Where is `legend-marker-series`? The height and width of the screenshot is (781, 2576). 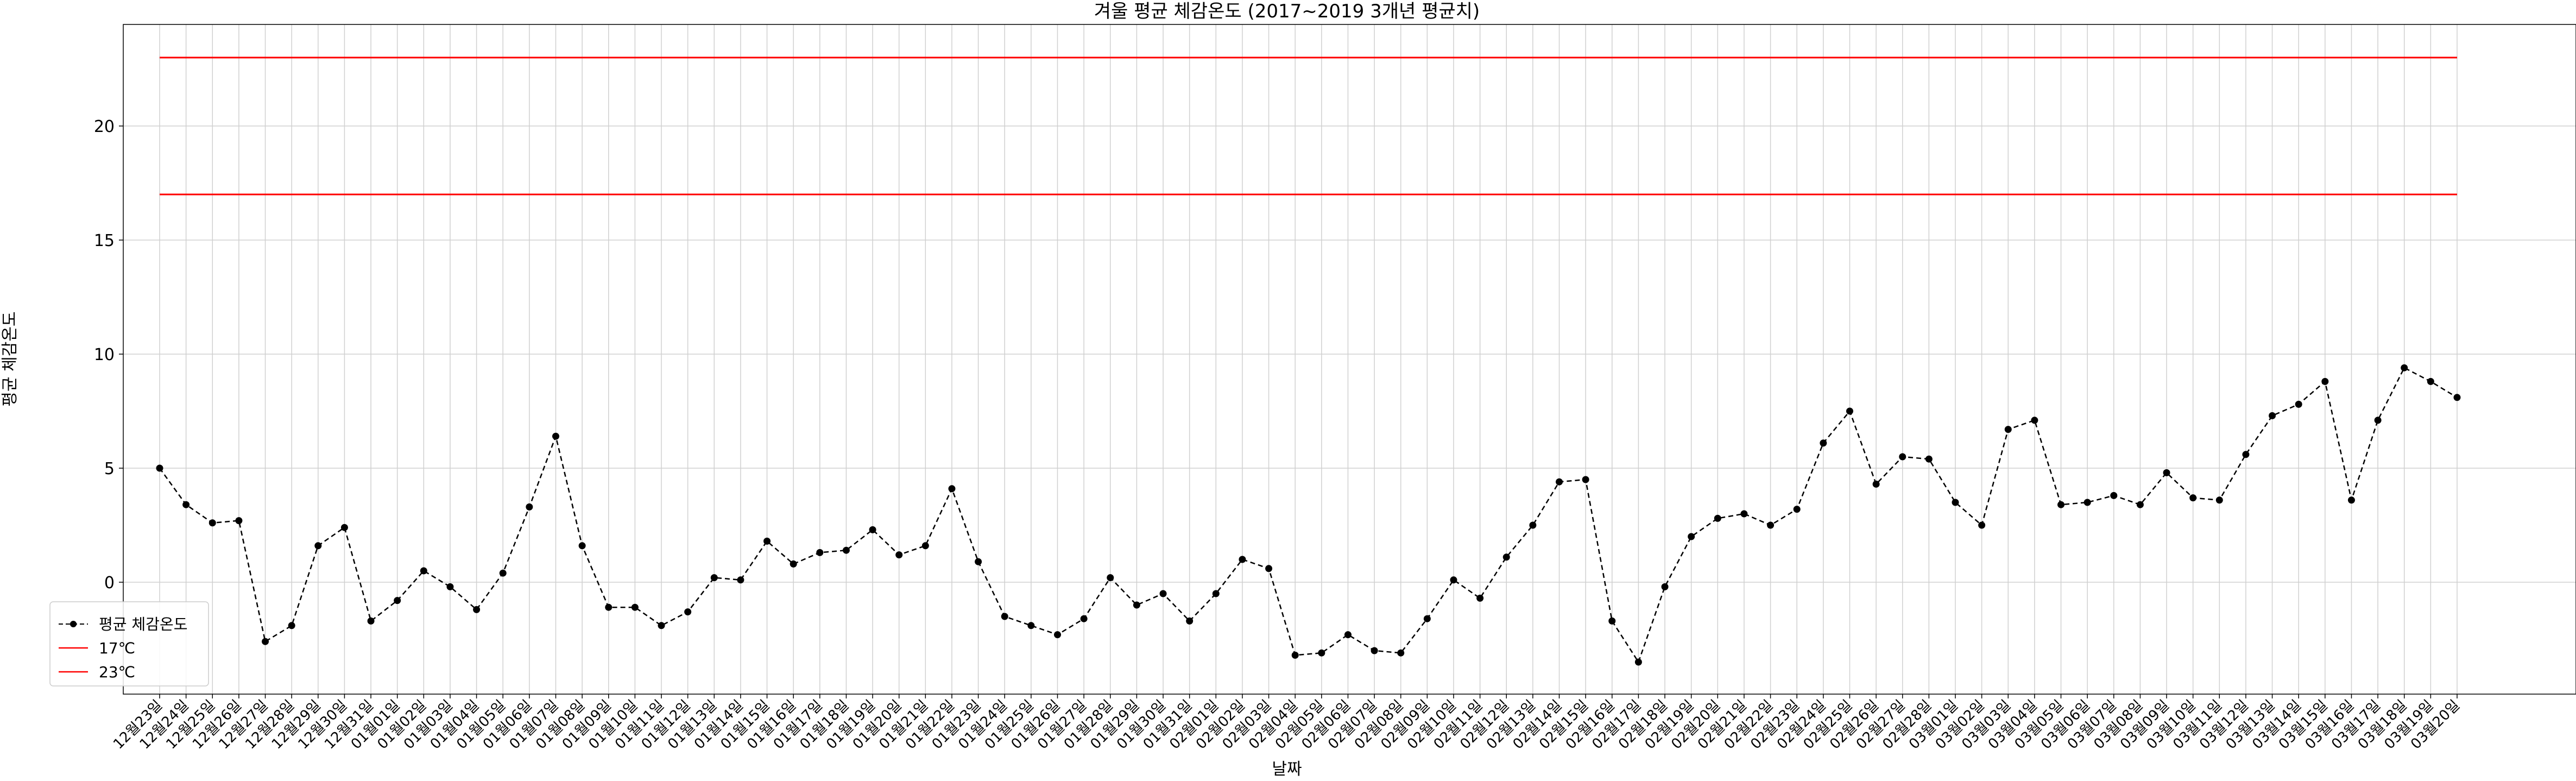
legend-marker-series is located at coordinates (73, 624).